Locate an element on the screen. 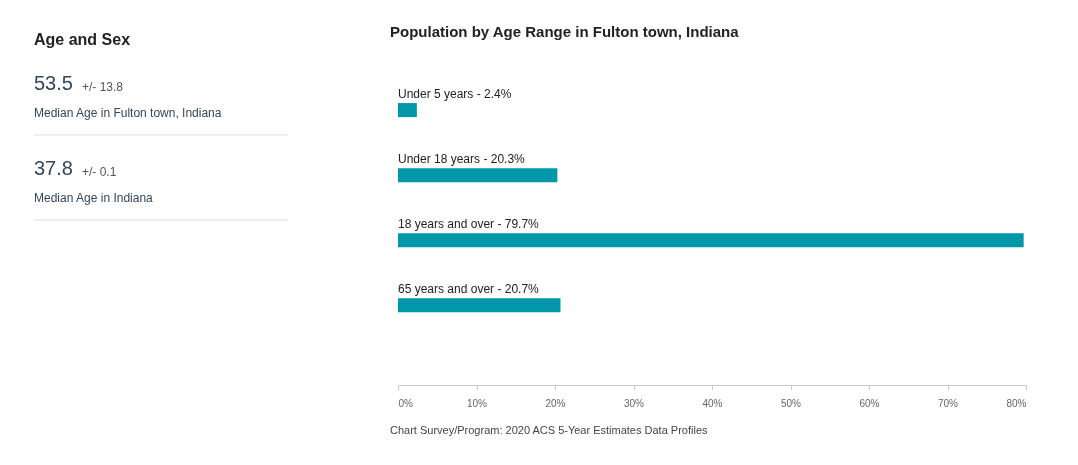 The width and height of the screenshot is (1078, 465). x-tick-label: 80% is located at coordinates (1016, 403).